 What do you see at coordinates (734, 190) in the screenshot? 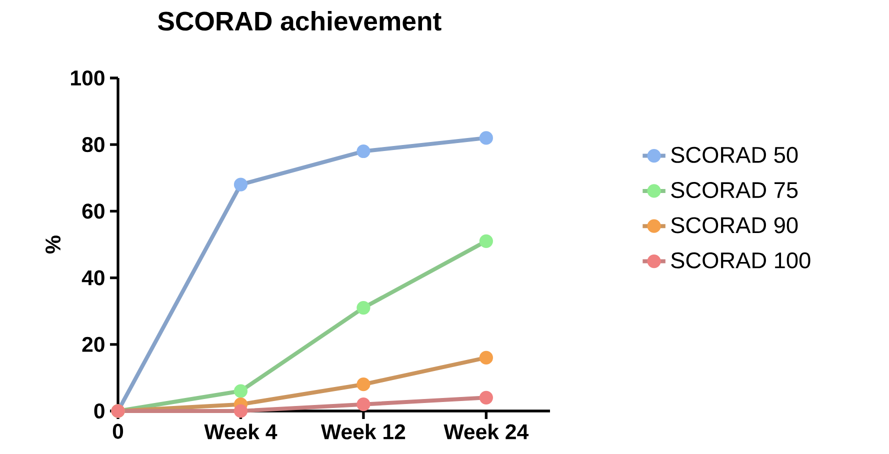
I see `legend-label: SCORAD 75` at bounding box center [734, 190].